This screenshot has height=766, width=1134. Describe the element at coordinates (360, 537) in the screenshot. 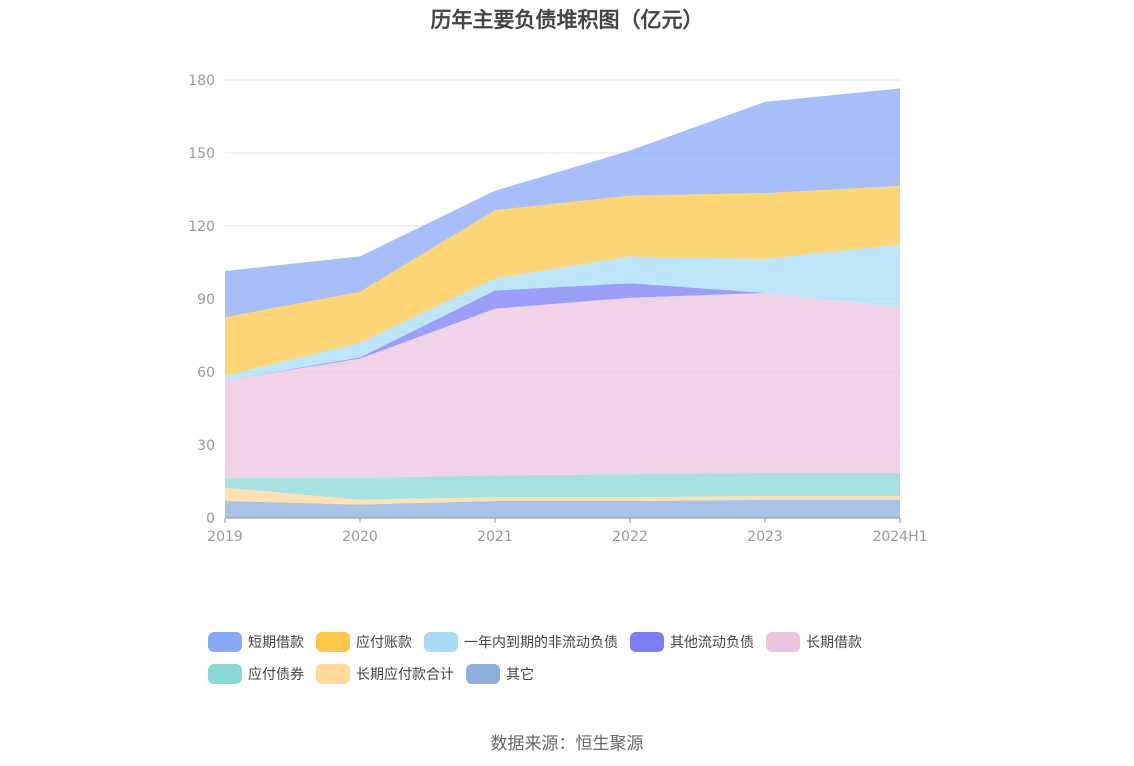

I see `x-tick-label: 2020` at that location.